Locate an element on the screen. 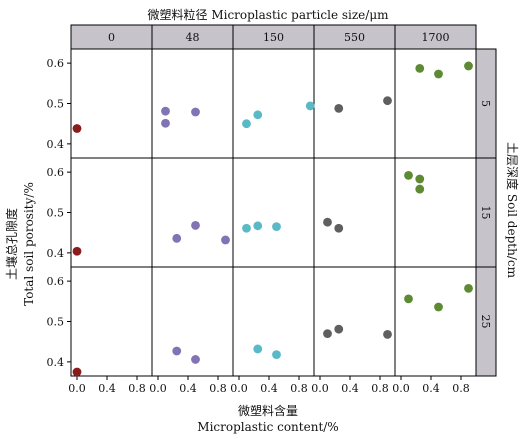 This screenshot has height=446, width=529. chart-title: 微塑料粒径 Microplastic particle size/μm is located at coordinates (269, 14).